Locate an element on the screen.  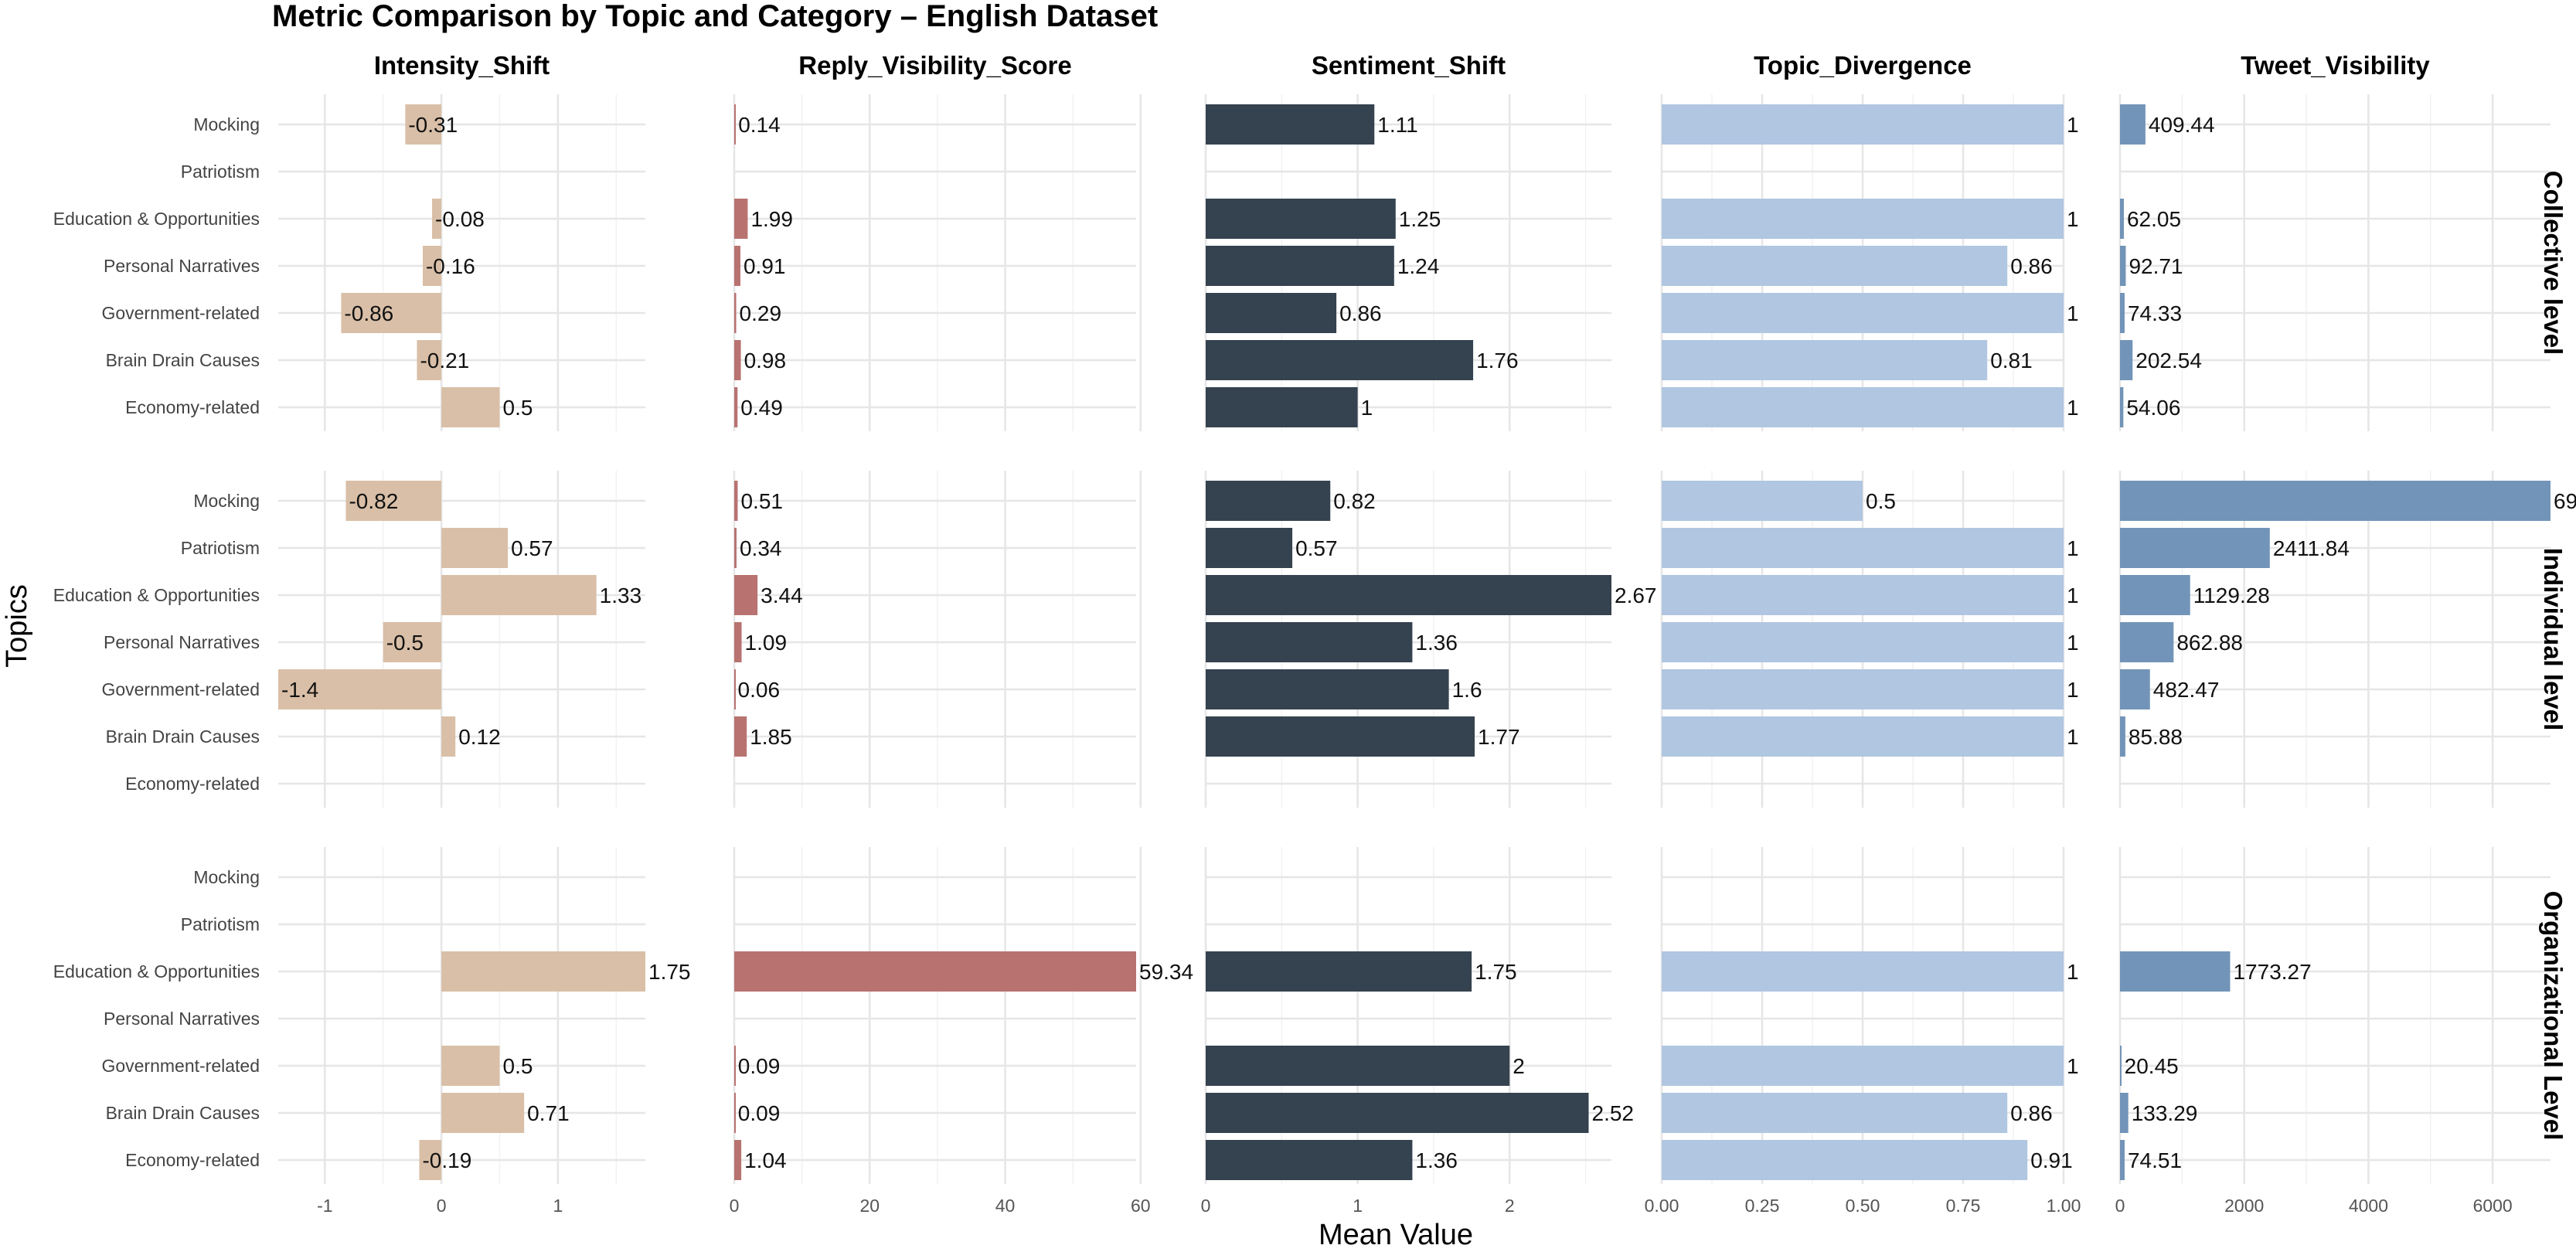
data-label-topic-divergence-brain-drain-causes: 0.86 is located at coordinates (2032, 1113).